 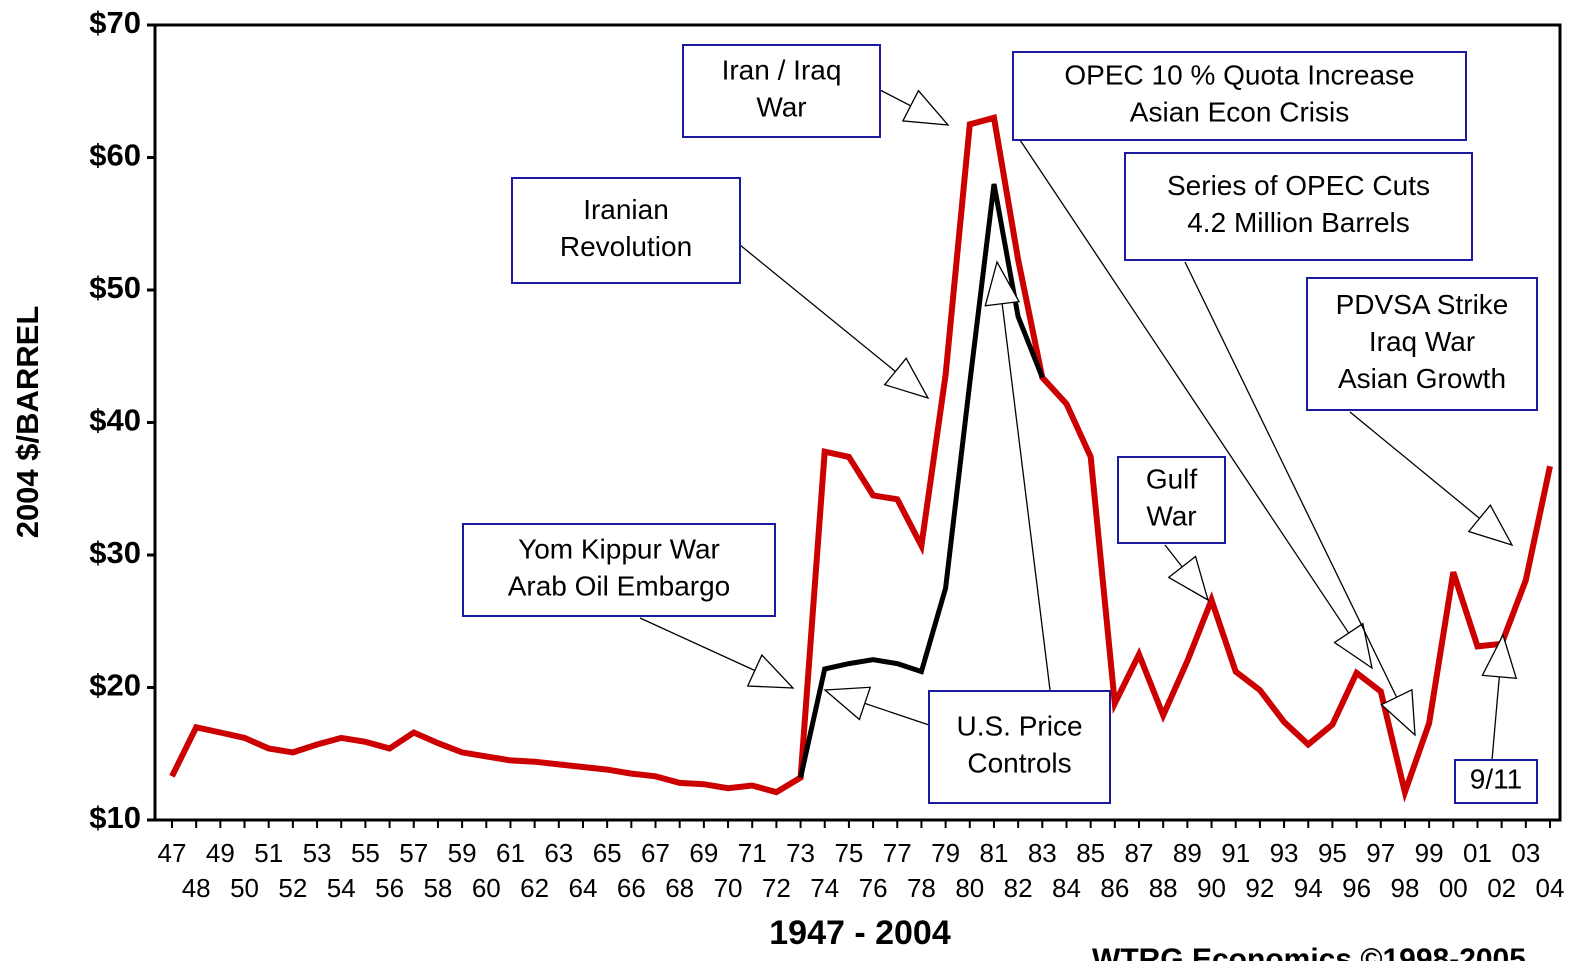 What do you see at coordinates (873, 888) in the screenshot?
I see `x-tick-label: 76` at bounding box center [873, 888].